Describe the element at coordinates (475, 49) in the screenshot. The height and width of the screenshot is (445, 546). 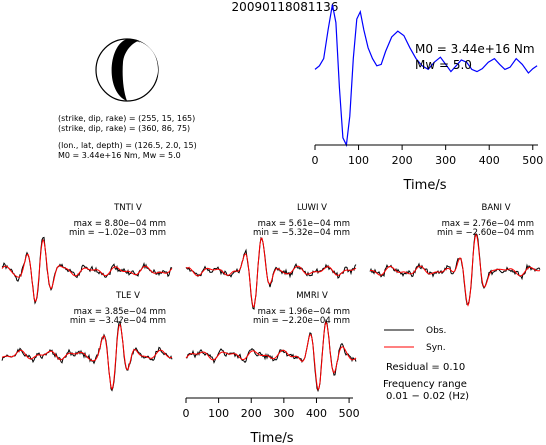
I see `stf-m0-label: M0 = 3.44e+16 Nm` at that location.